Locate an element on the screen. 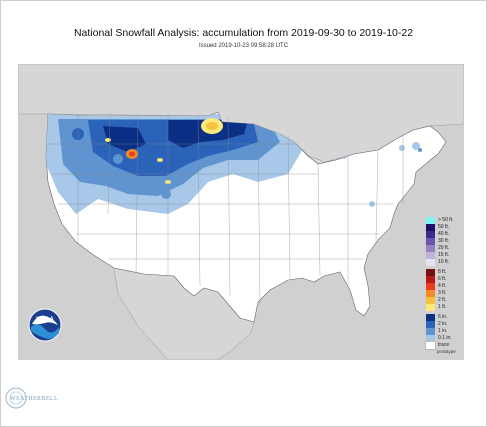  legend-label: 20 ft. is located at coordinates (444, 248).